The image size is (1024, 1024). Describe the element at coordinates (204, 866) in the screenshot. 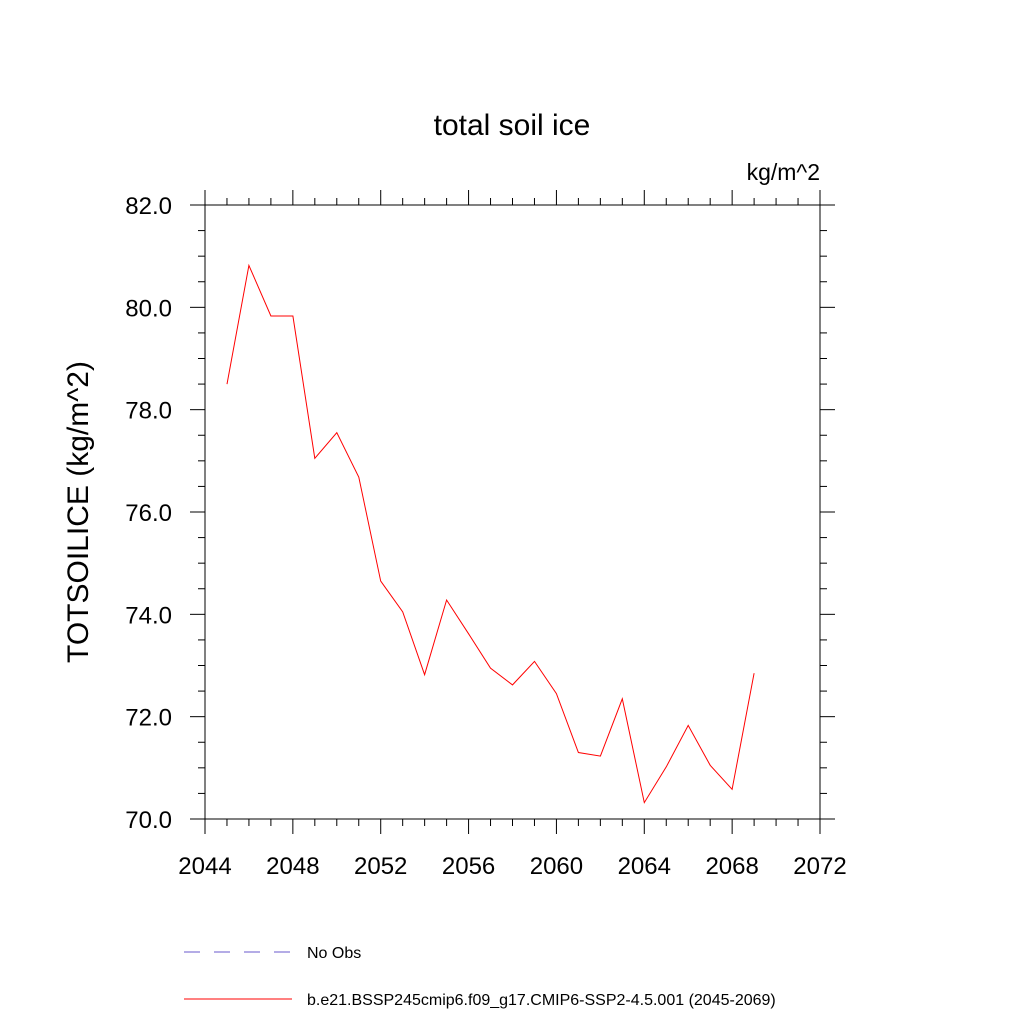

I see `x-tick-label: 2044` at that location.